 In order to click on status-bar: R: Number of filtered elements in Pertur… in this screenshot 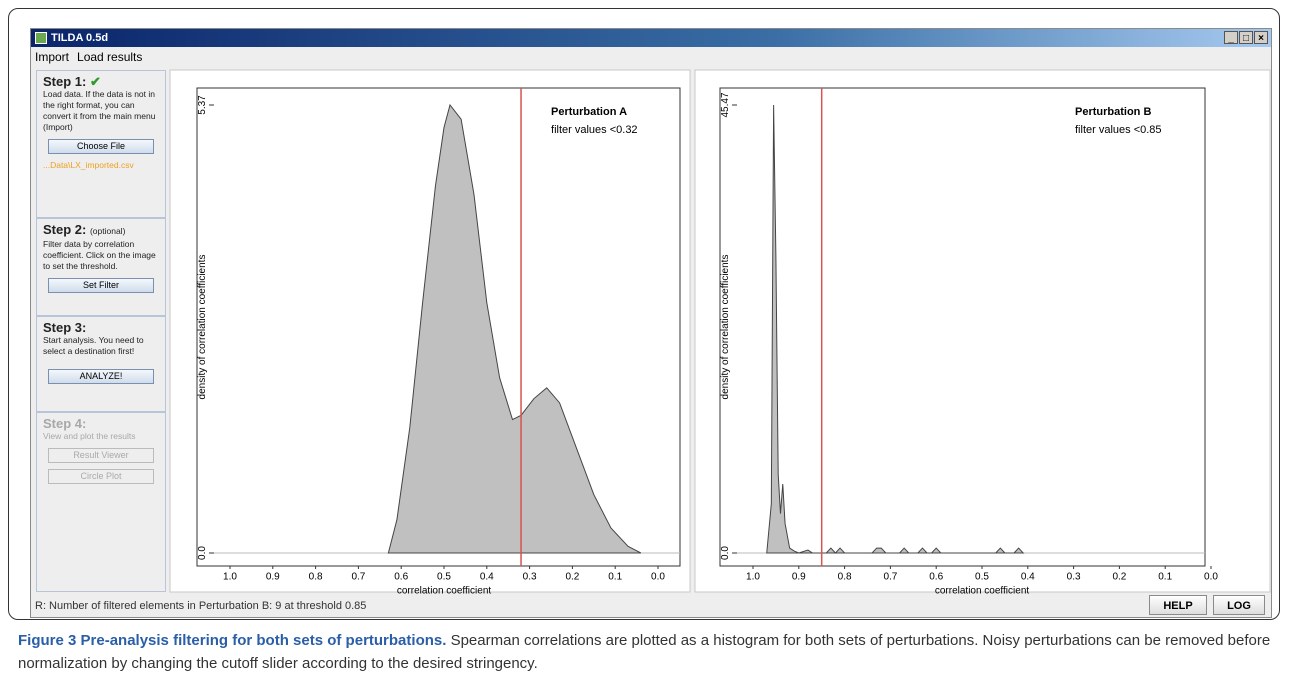, I will do `click(201, 606)`.